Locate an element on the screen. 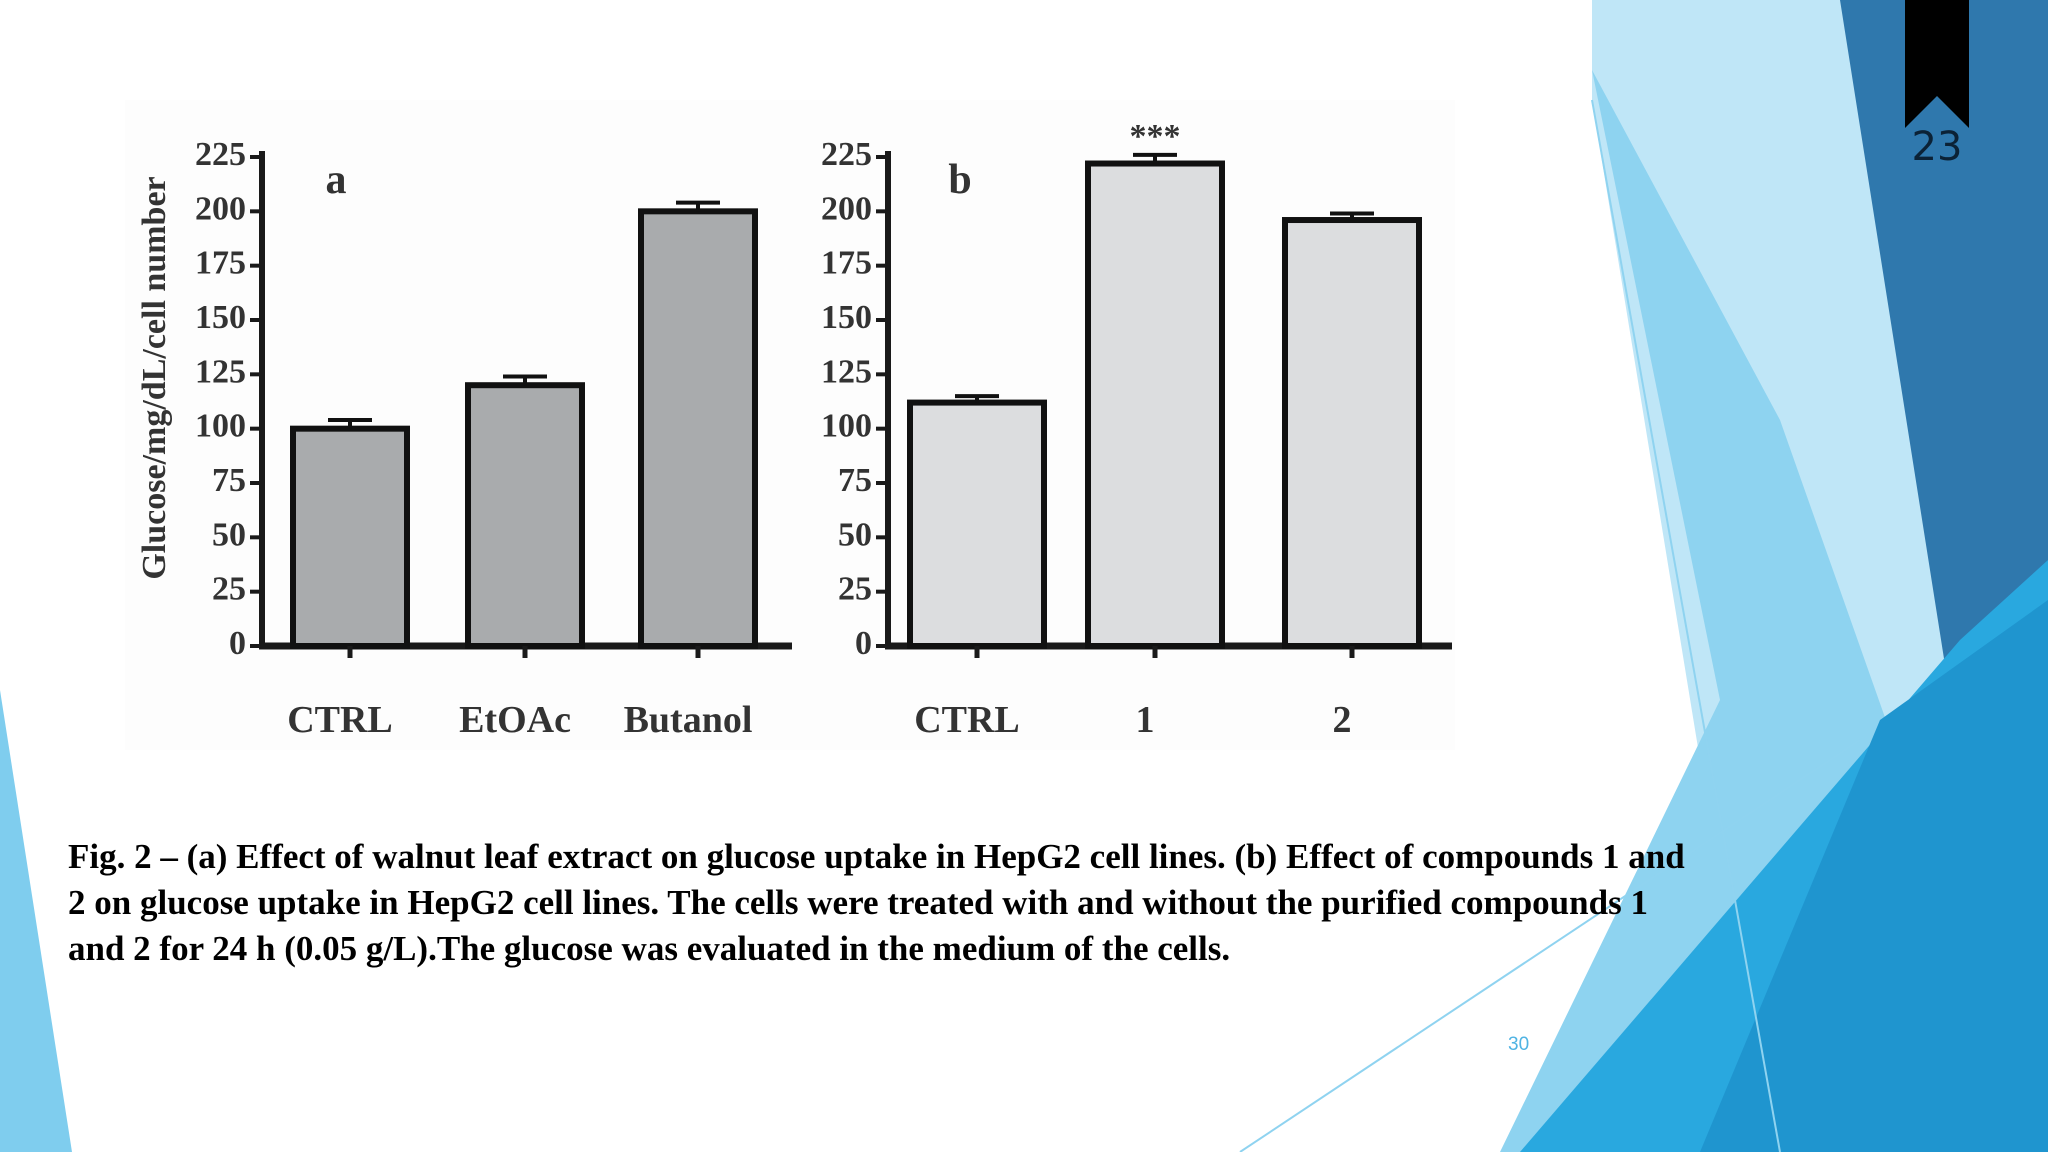  left-accent-shape is located at coordinates (36, 921).